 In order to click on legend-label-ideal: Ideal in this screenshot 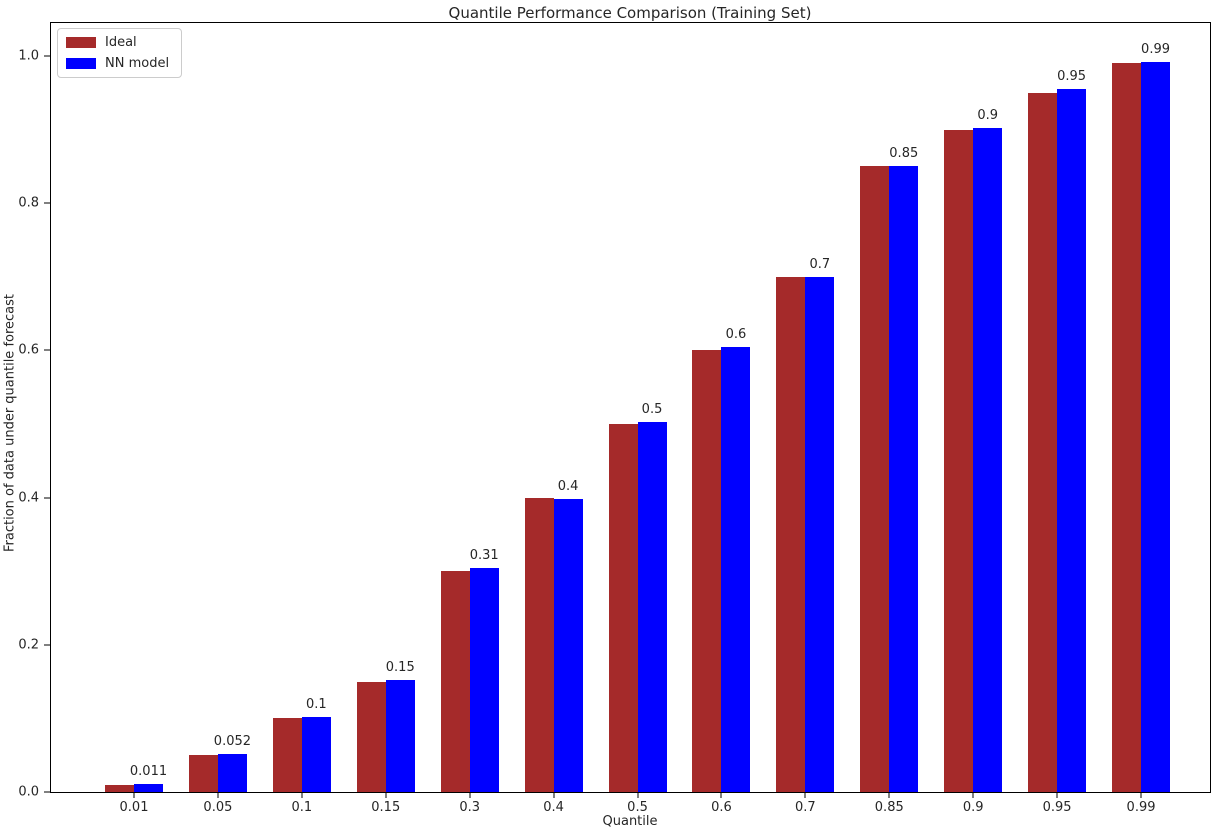, I will do `click(121, 42)`.